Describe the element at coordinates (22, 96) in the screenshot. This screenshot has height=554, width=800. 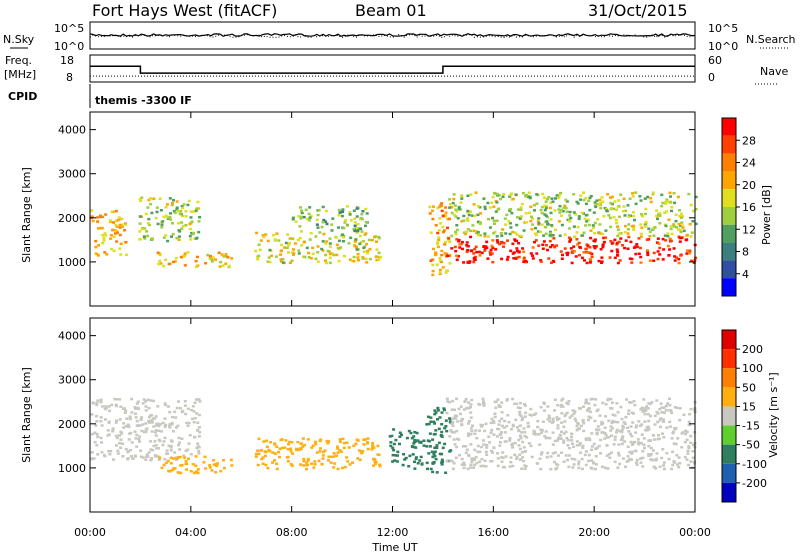
I see `cpid-label: CPID` at that location.